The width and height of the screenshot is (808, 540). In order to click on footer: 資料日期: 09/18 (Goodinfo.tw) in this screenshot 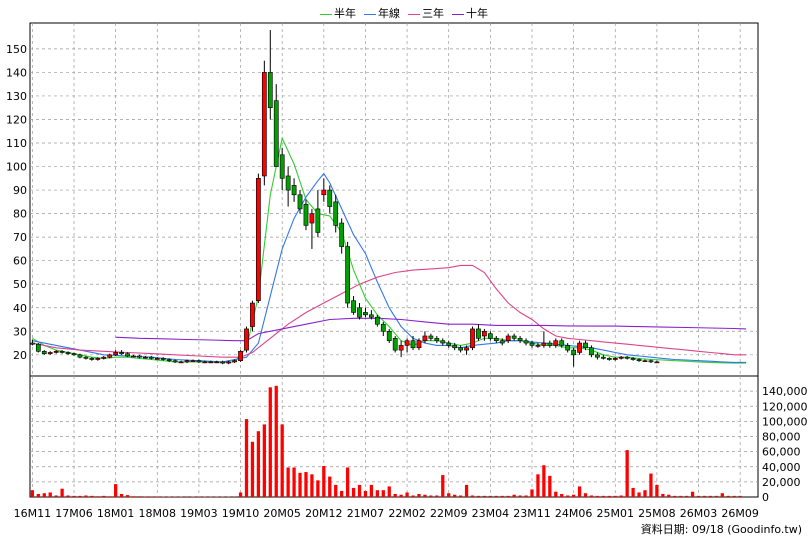, I will do `click(721, 529)`.